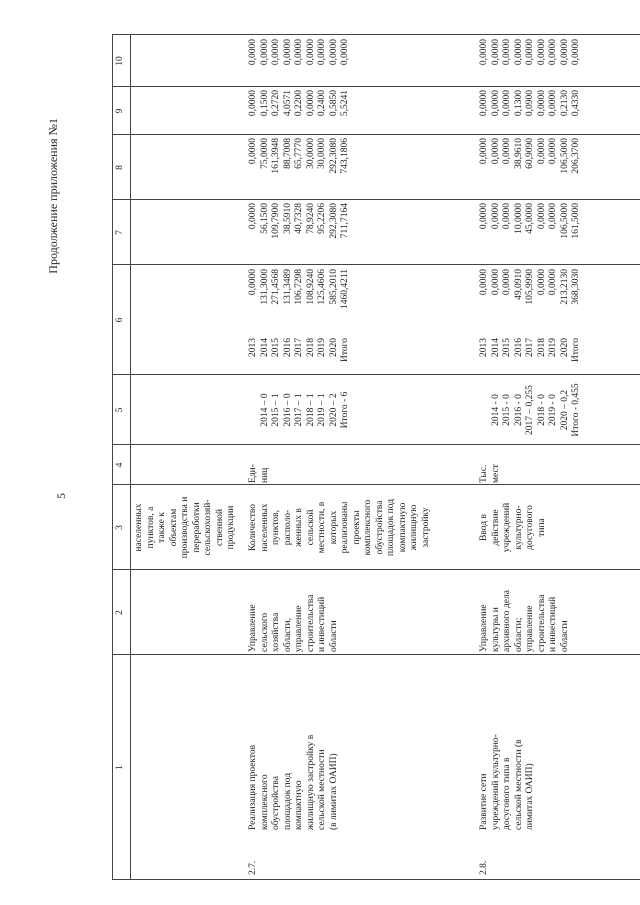 This screenshot has height=905, width=640. What do you see at coordinates (310, 287) in the screenshot?
I see `cell-text: 108,9240` at bounding box center [310, 287].